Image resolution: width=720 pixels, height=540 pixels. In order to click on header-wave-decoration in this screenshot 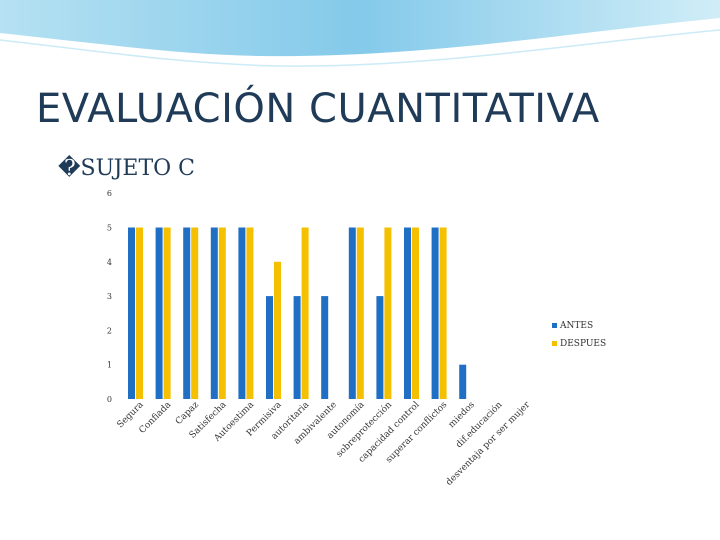, I will do `click(360, 33)`.